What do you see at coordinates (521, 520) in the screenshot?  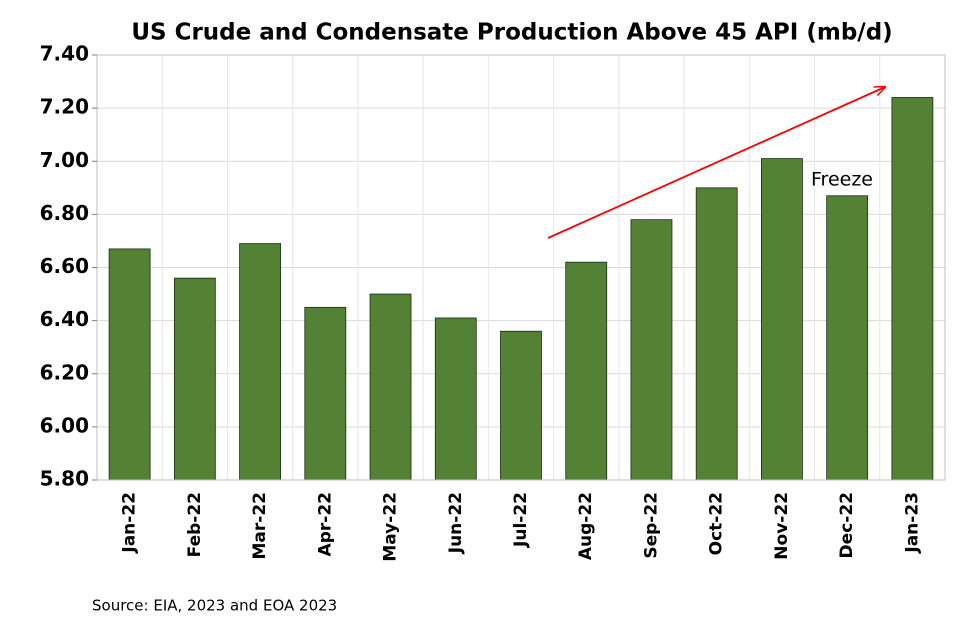 I see `x-tick-label: Jul-22` at bounding box center [521, 520].